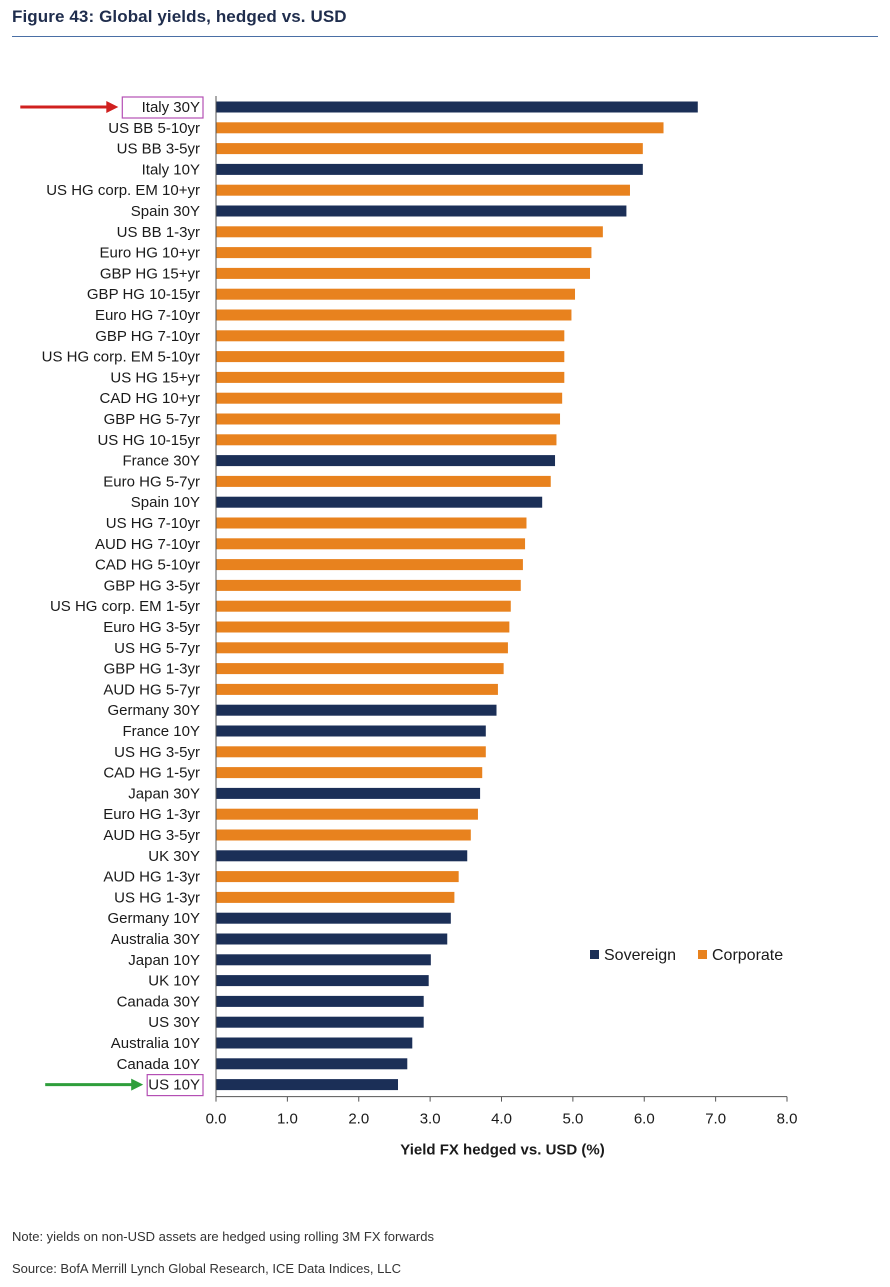 This screenshot has width=890, height=1287. I want to click on category-label-us-hg-corp-em-10-yr: US HG corp. EM 10+yr, so click(123, 190).